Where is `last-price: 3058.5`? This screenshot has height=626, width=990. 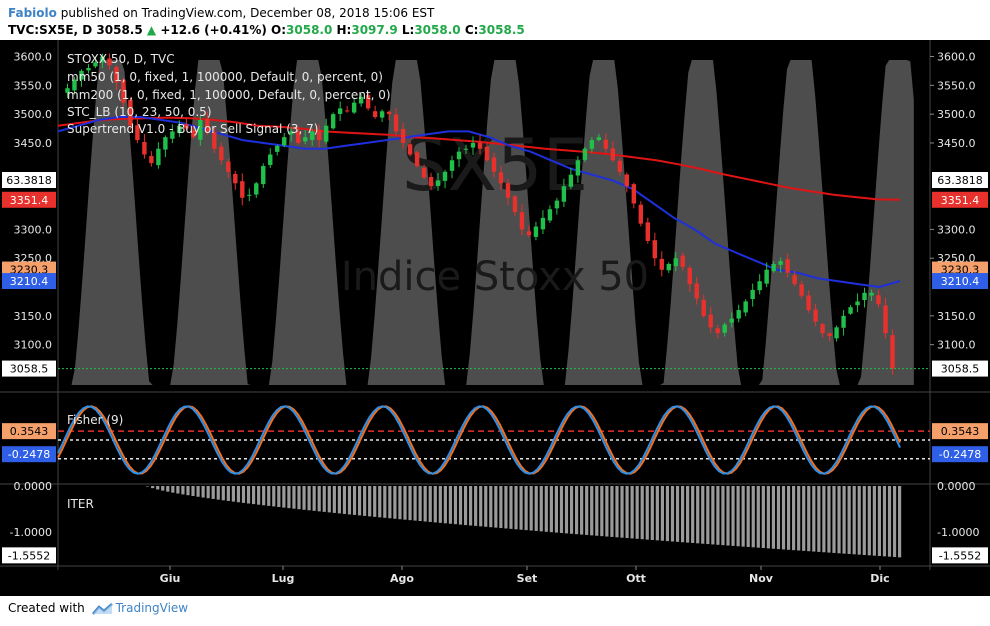
last-price: 3058.5 is located at coordinates (119, 30).